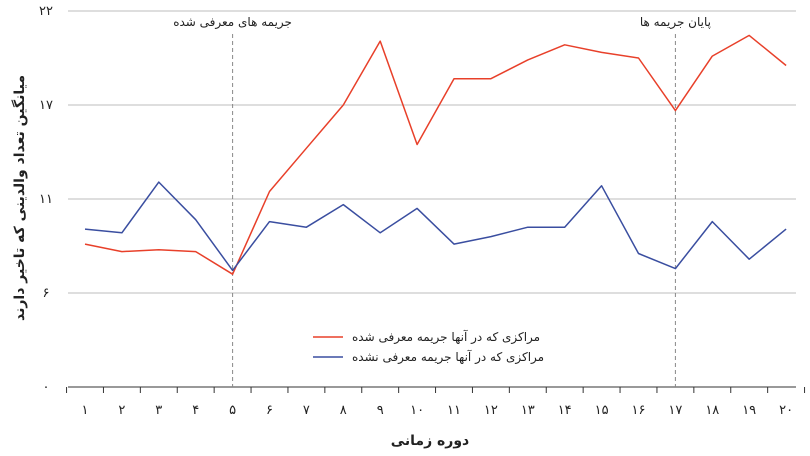  I want to click on x-tick-label: ۷, so click(306, 410).